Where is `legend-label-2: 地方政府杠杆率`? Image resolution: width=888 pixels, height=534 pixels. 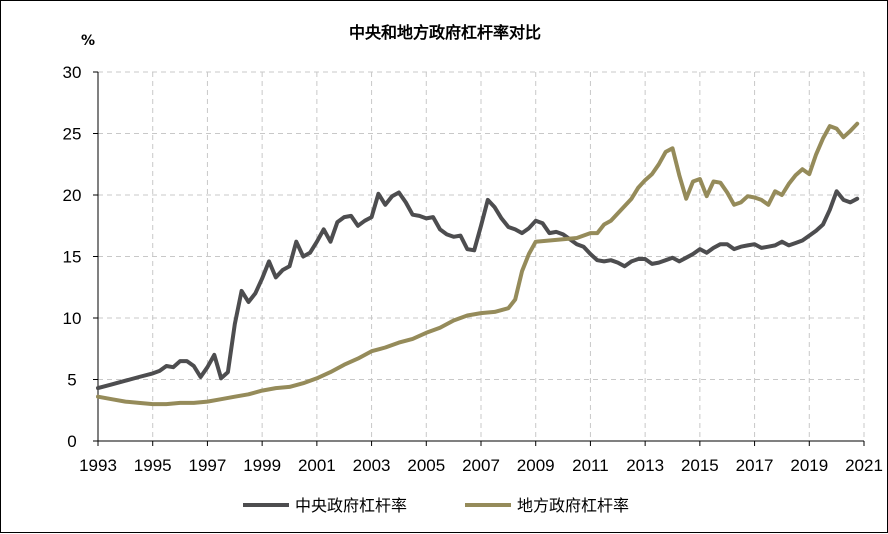
legend-label-2: 地方政府杠杆率 is located at coordinates (573, 505).